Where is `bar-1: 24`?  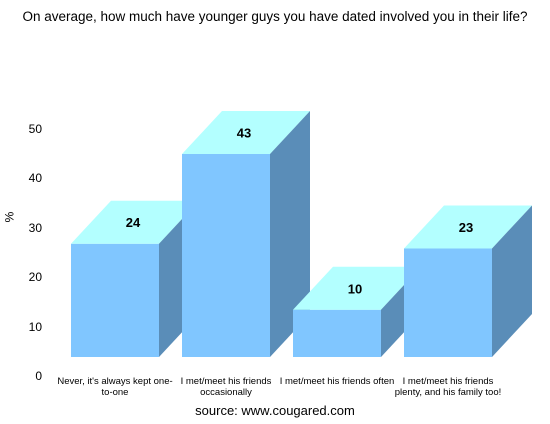
bar-1: 24 is located at coordinates (135, 278).